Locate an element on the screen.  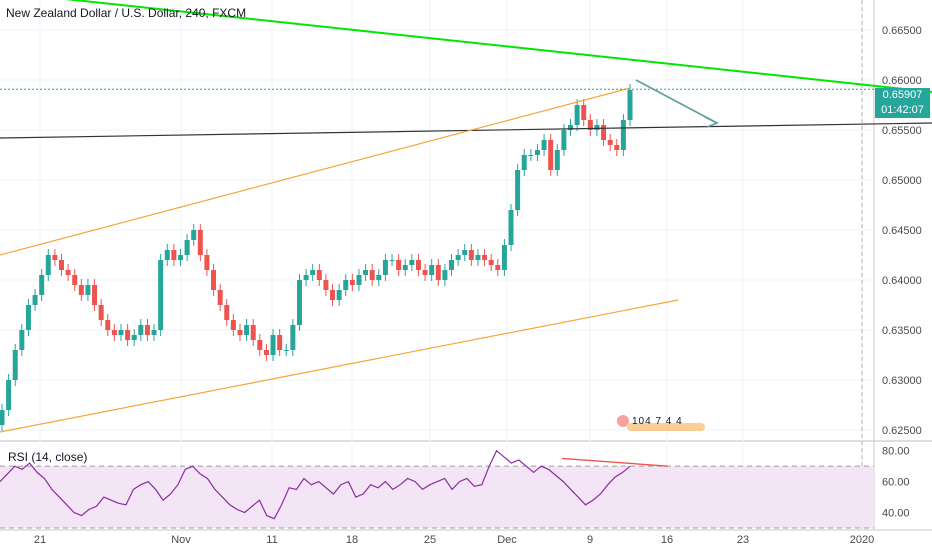
time-tick-label: 9 is located at coordinates (590, 540).